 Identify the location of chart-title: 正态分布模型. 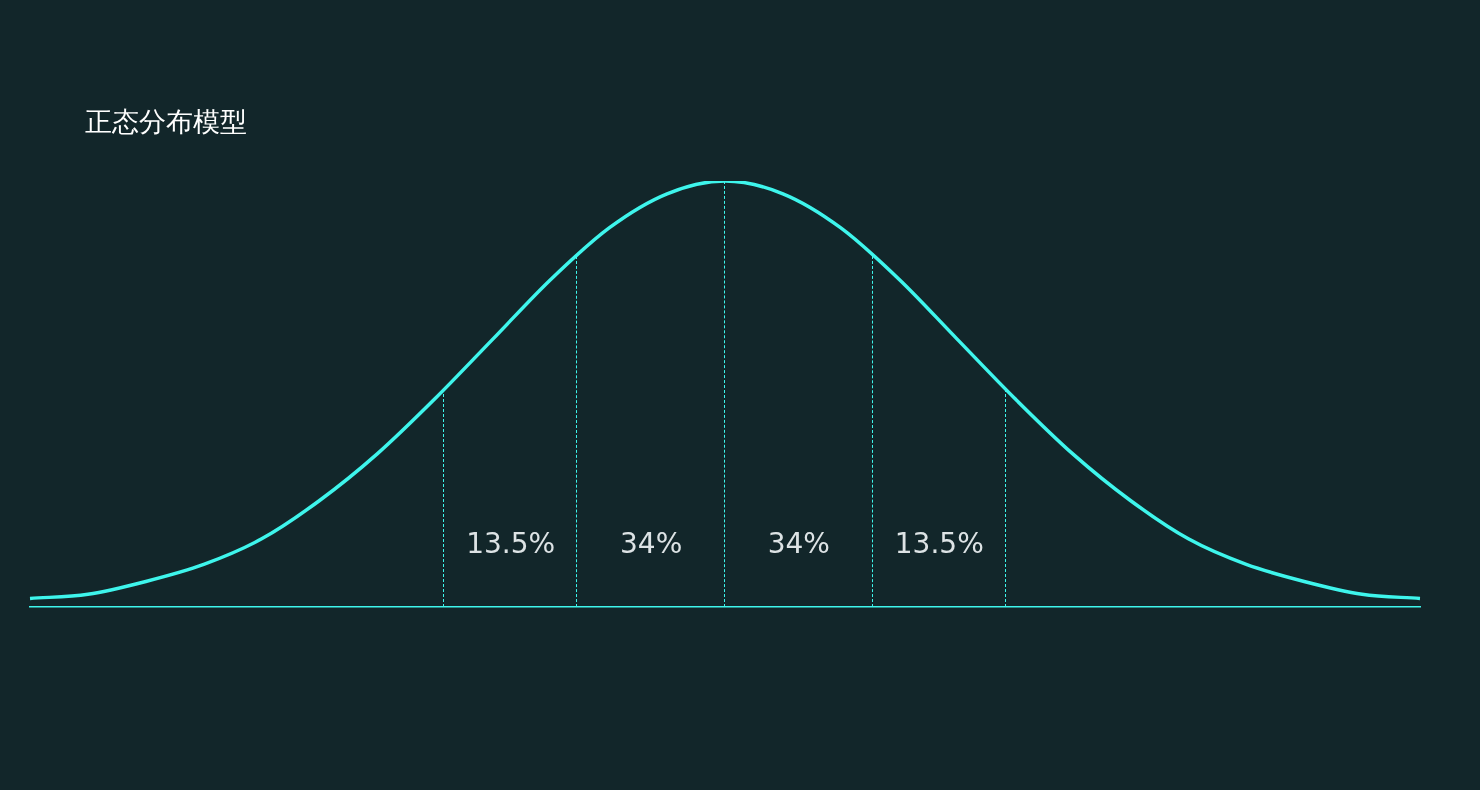
(166, 122).